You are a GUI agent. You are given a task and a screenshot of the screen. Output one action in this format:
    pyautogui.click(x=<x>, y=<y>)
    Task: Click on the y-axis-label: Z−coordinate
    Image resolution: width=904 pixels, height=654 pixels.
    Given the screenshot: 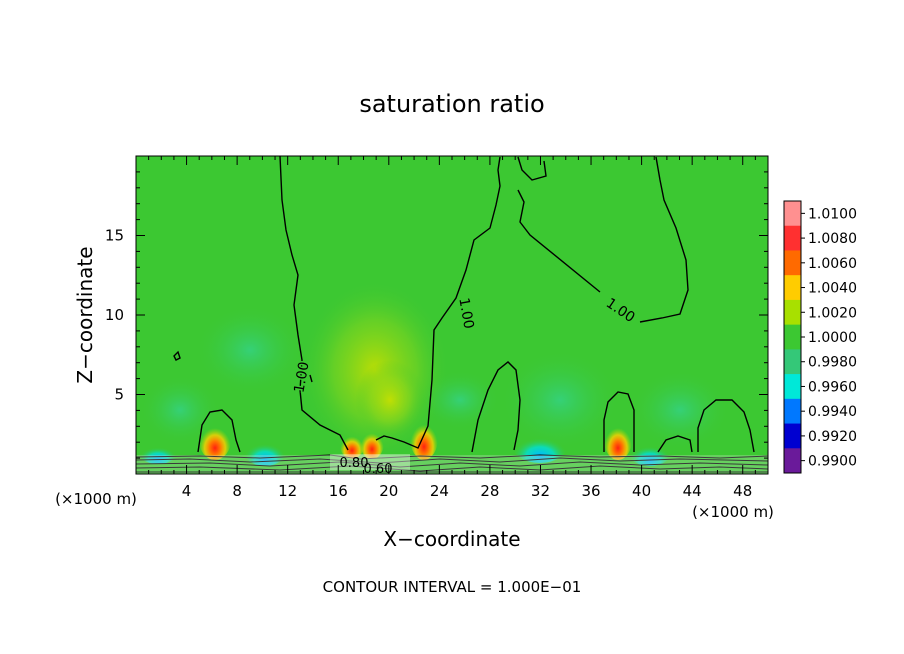 What is the action you would take?
    pyautogui.click(x=85, y=314)
    